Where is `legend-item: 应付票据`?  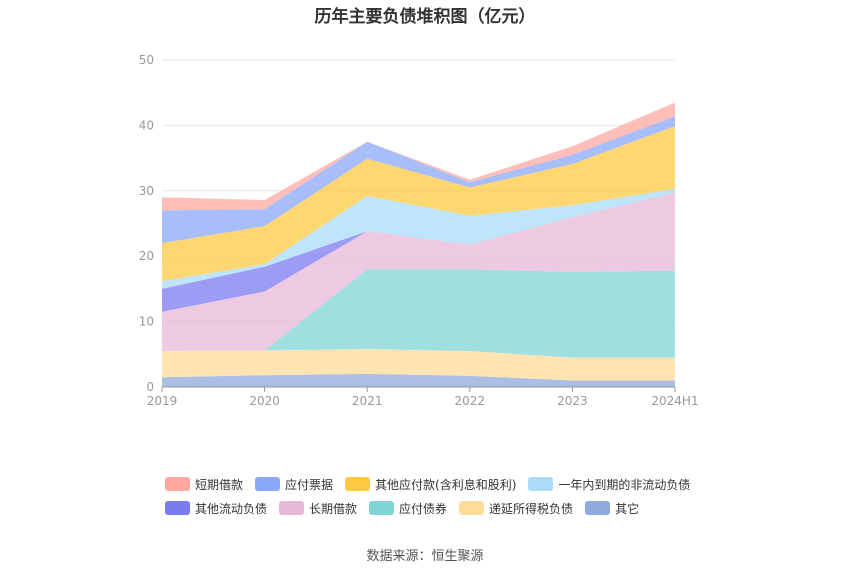 legend-item: 应付票据 is located at coordinates (294, 484).